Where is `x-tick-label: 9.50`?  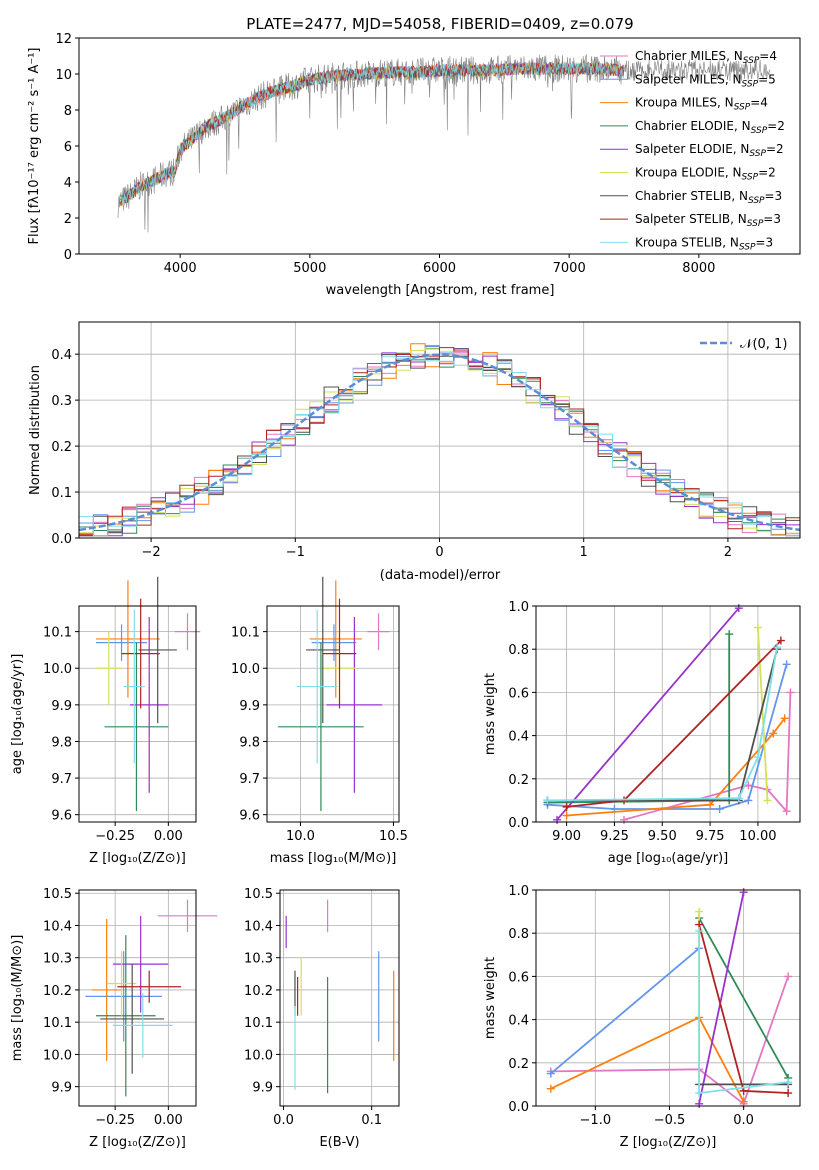
x-tick-label: 9.50 is located at coordinates (662, 836).